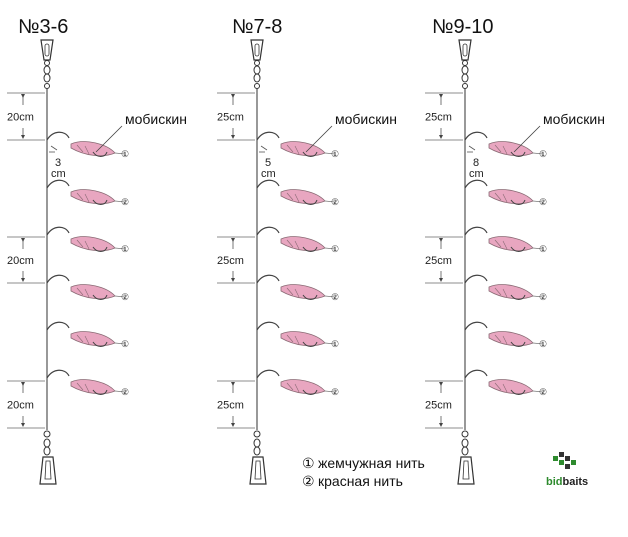 The height and width of the screenshot is (537, 628). Describe the element at coordinates (308, 481) in the screenshot. I see `legend-mark-2: ②` at that location.